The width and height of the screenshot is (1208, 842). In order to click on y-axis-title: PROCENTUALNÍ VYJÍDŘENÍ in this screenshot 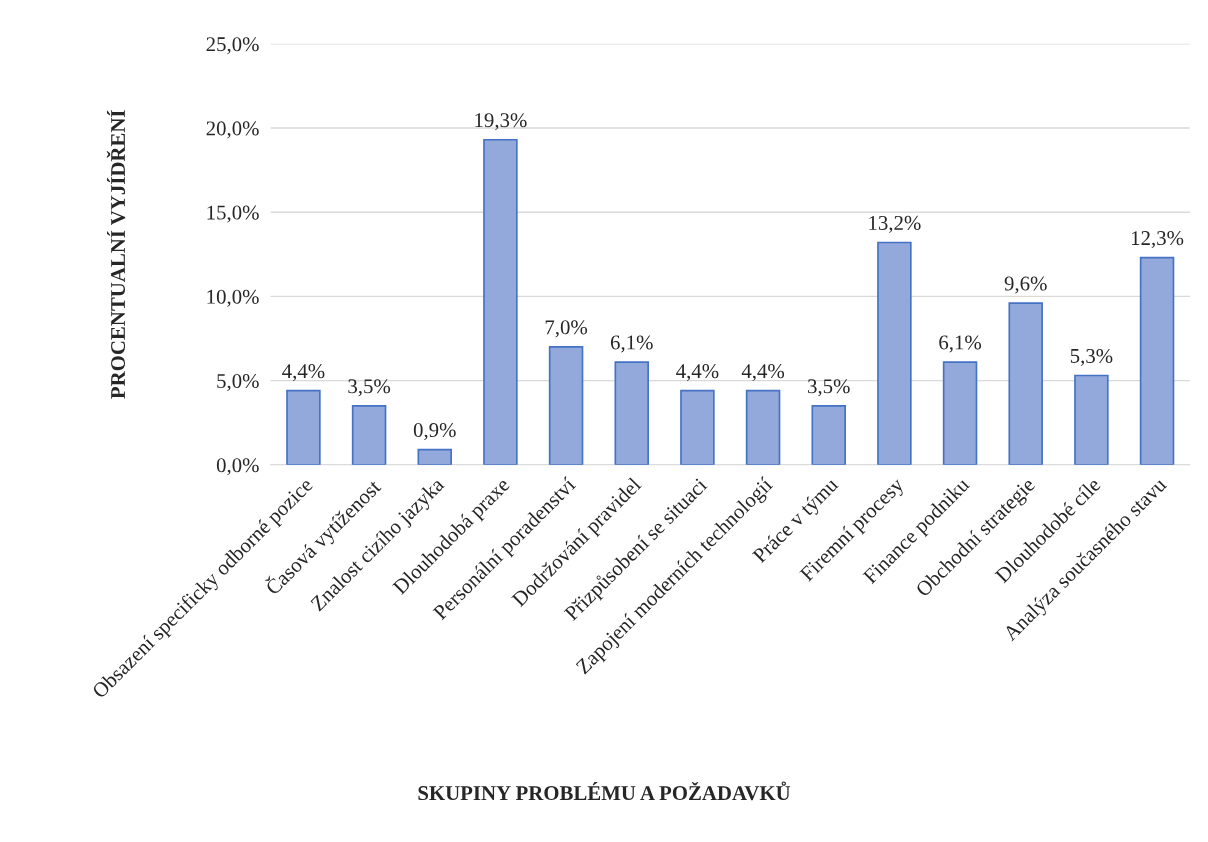, I will do `click(116, 254)`.